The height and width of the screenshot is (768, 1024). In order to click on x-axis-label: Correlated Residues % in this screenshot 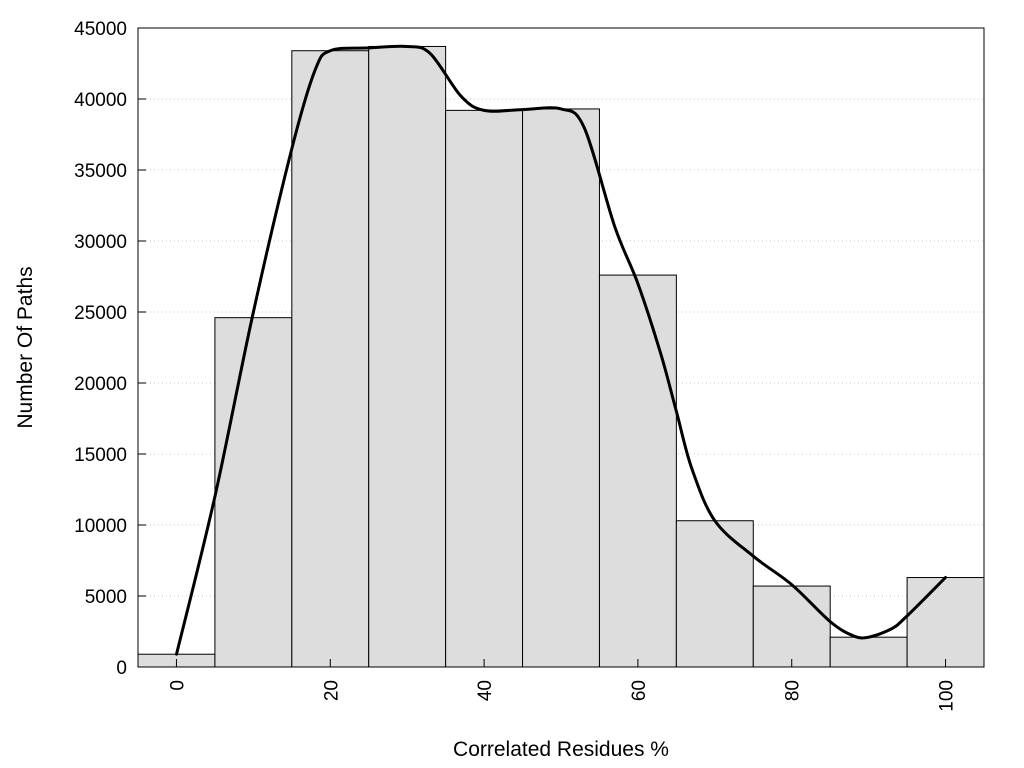, I will do `click(561, 749)`.